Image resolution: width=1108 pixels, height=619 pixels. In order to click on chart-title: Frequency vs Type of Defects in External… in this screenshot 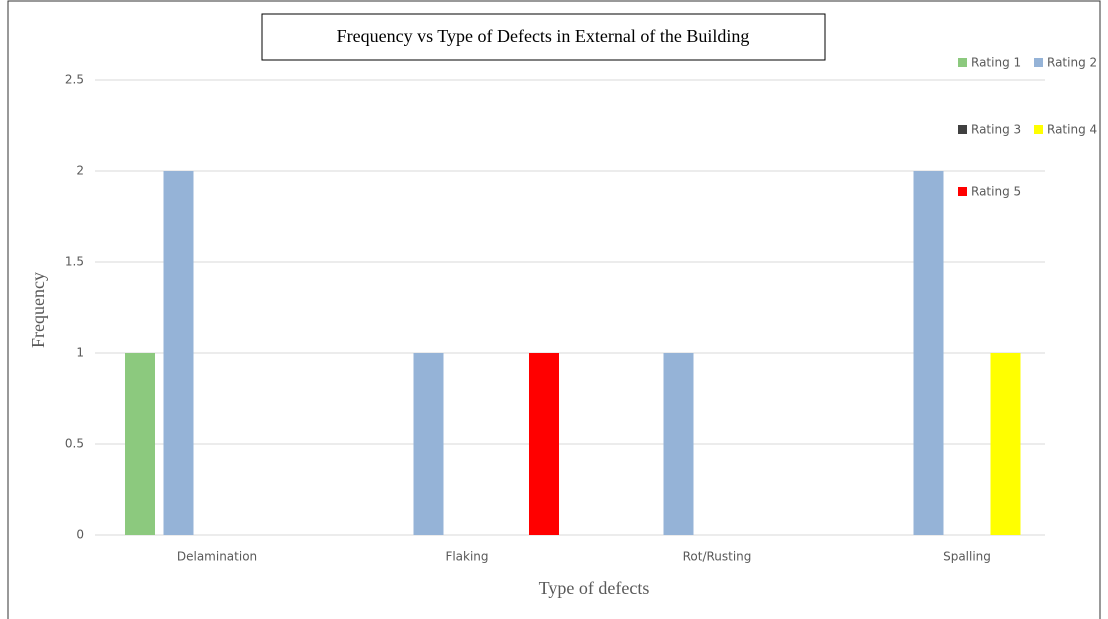, I will do `click(543, 36)`.